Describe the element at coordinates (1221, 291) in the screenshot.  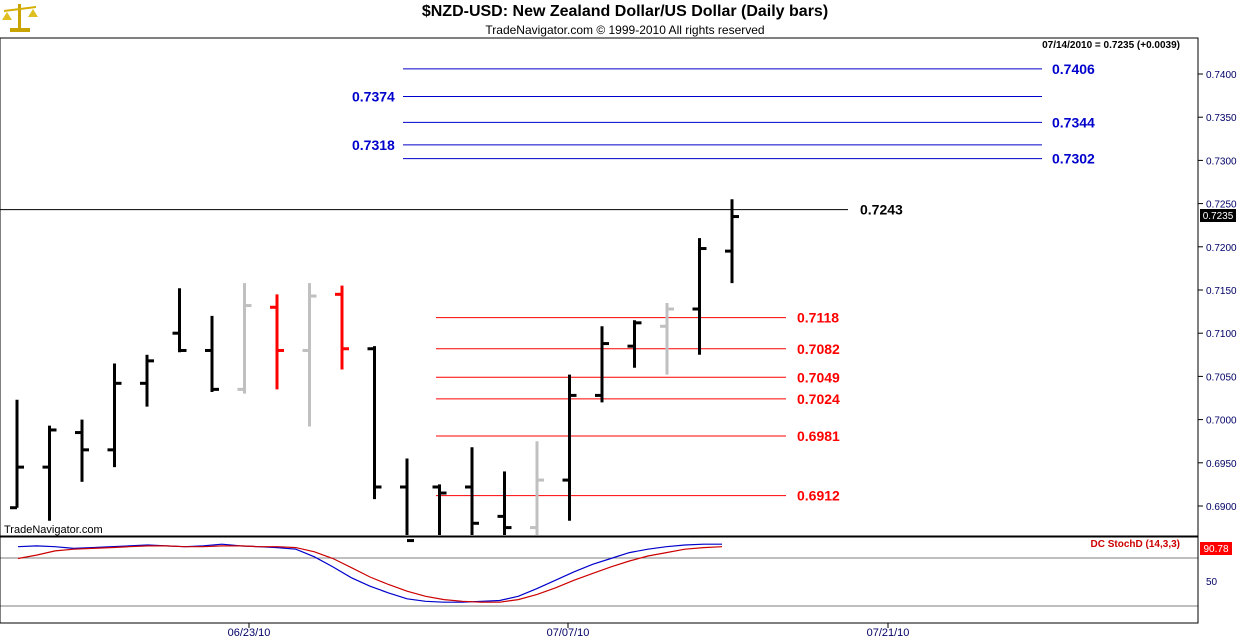
I see `price-tick-label: 0.7150` at that location.